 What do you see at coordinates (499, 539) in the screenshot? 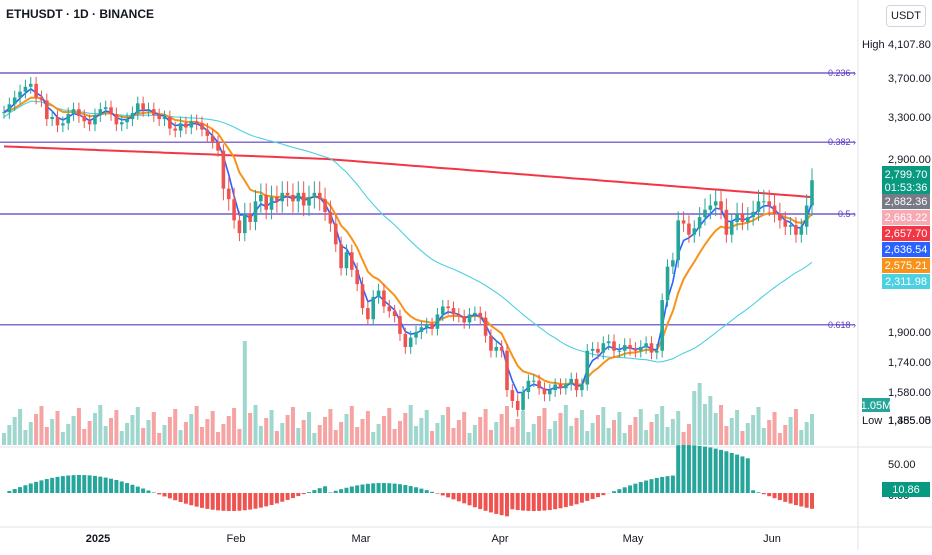
I see `x-axis-tick: Apr` at bounding box center [499, 539].